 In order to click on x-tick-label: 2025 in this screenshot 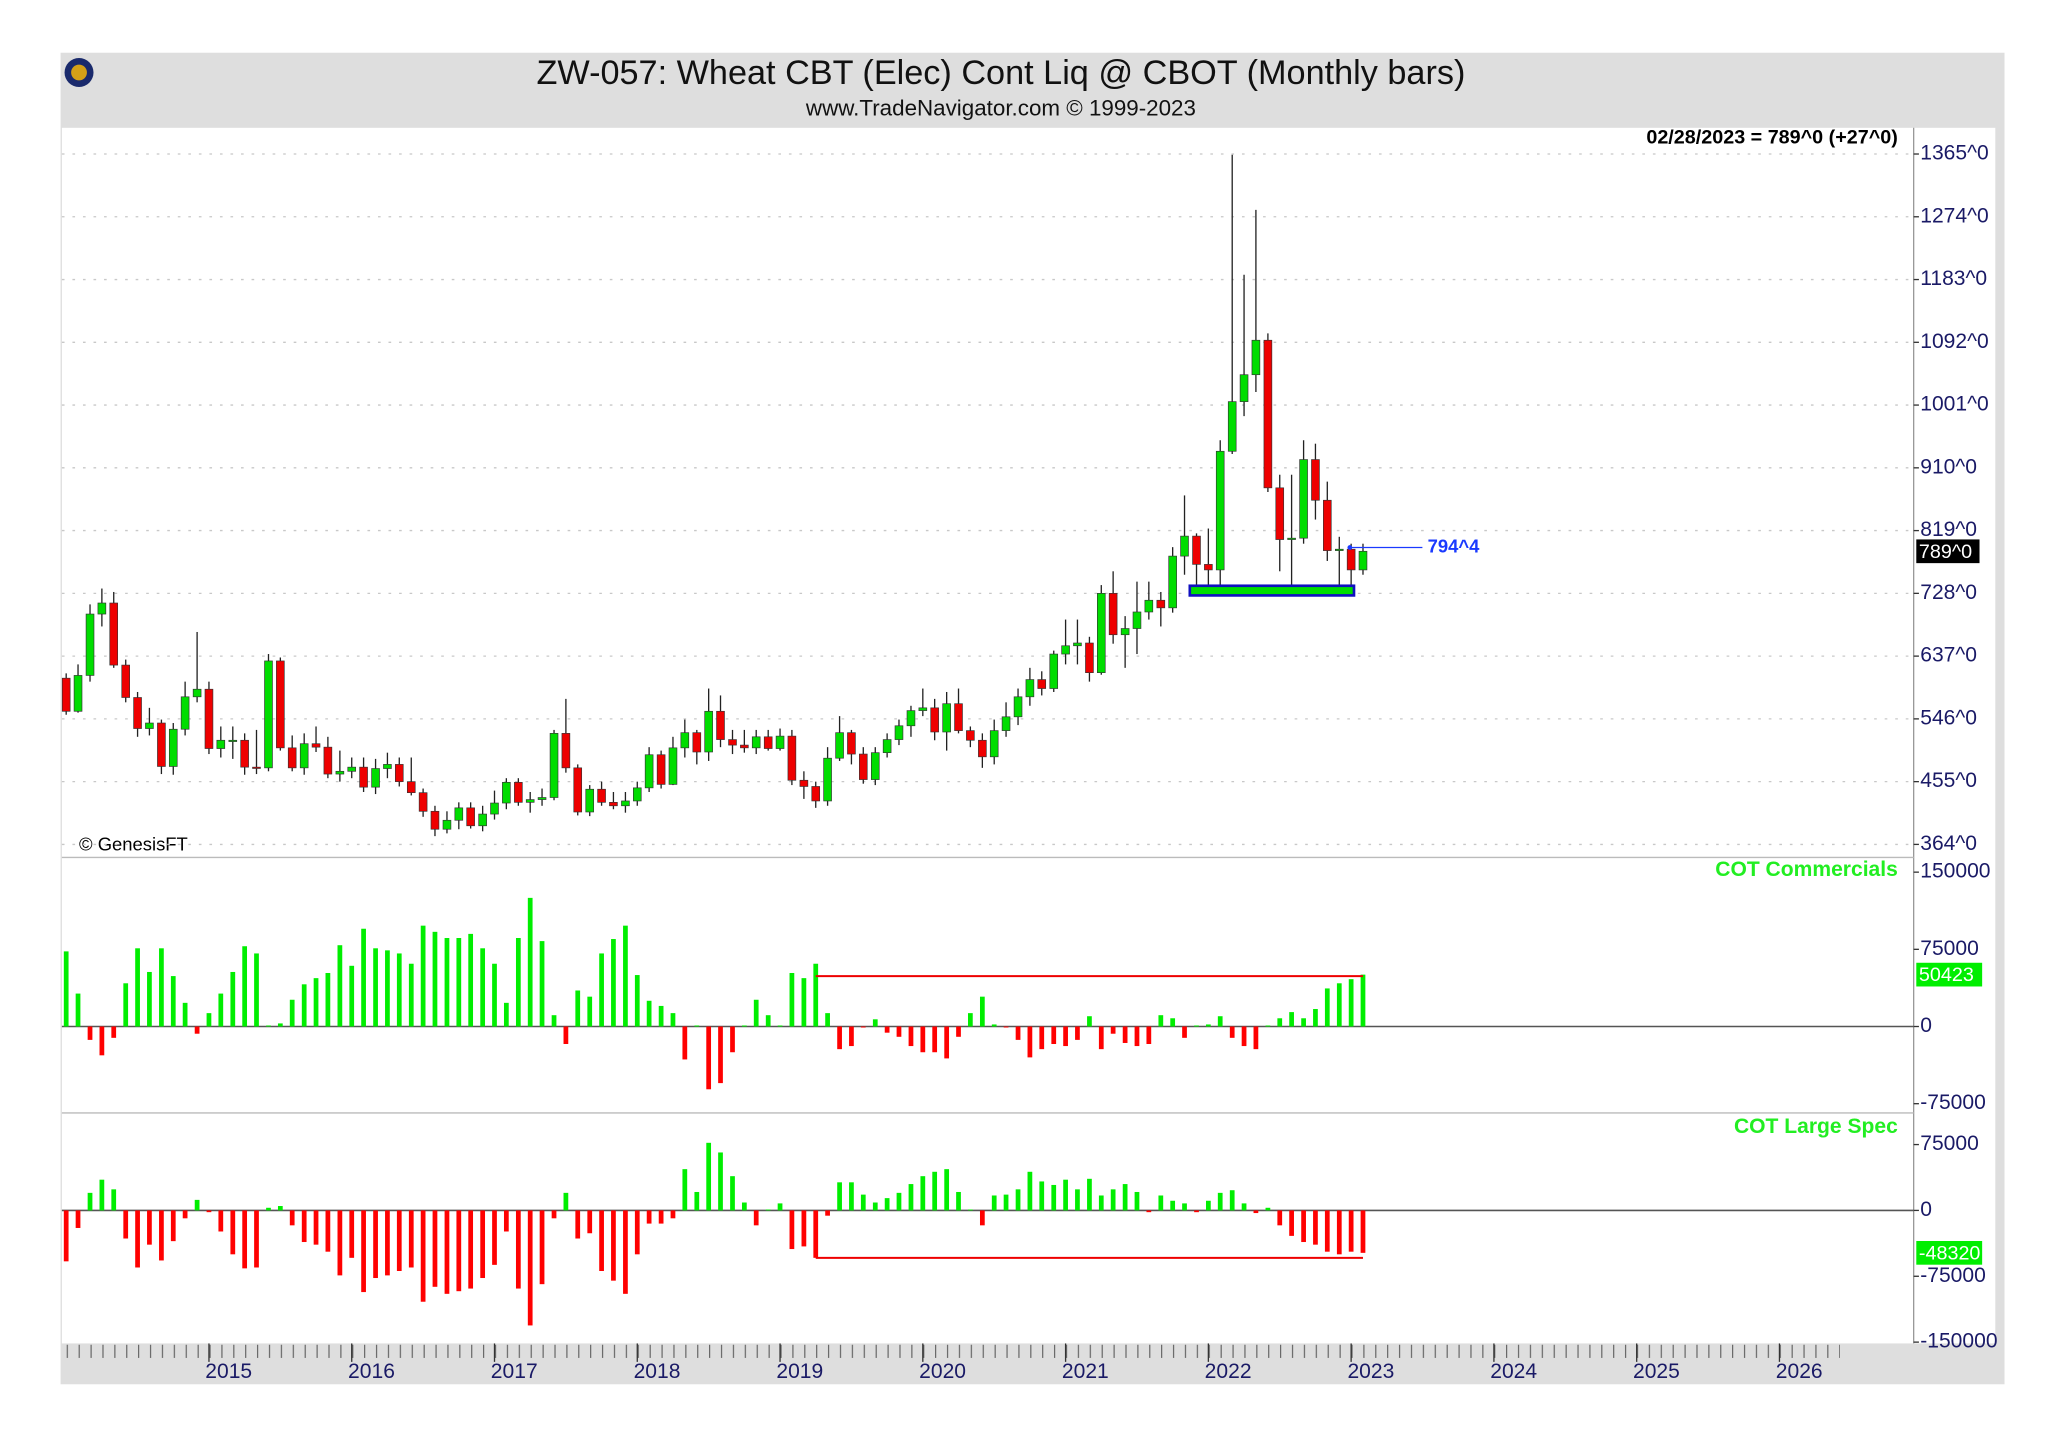, I will do `click(1656, 1371)`.